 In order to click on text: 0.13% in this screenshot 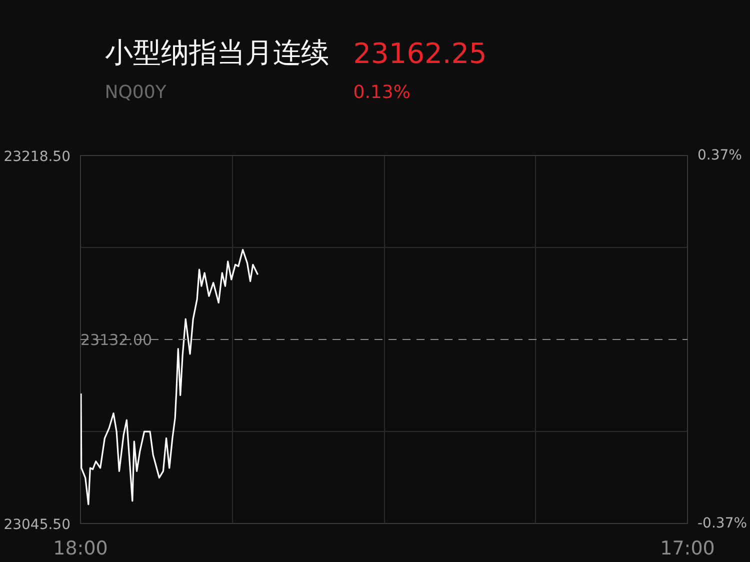, I will do `click(381, 92)`.